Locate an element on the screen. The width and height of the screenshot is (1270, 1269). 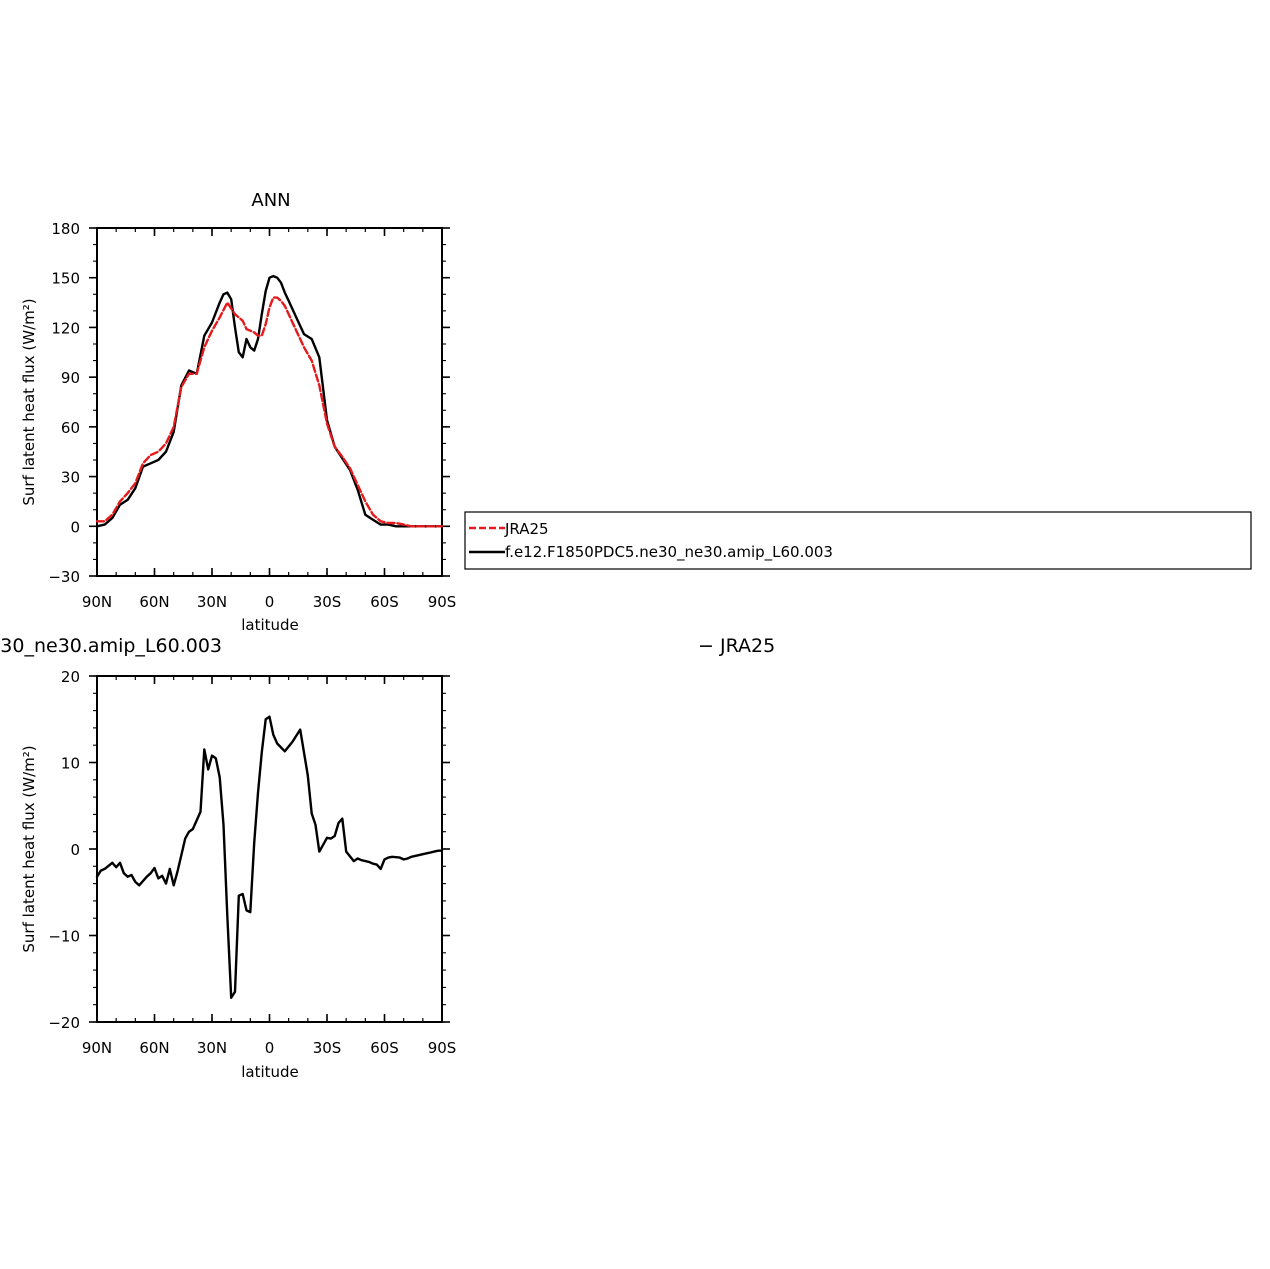
top-y-tick-label: 180 is located at coordinates (65, 229).